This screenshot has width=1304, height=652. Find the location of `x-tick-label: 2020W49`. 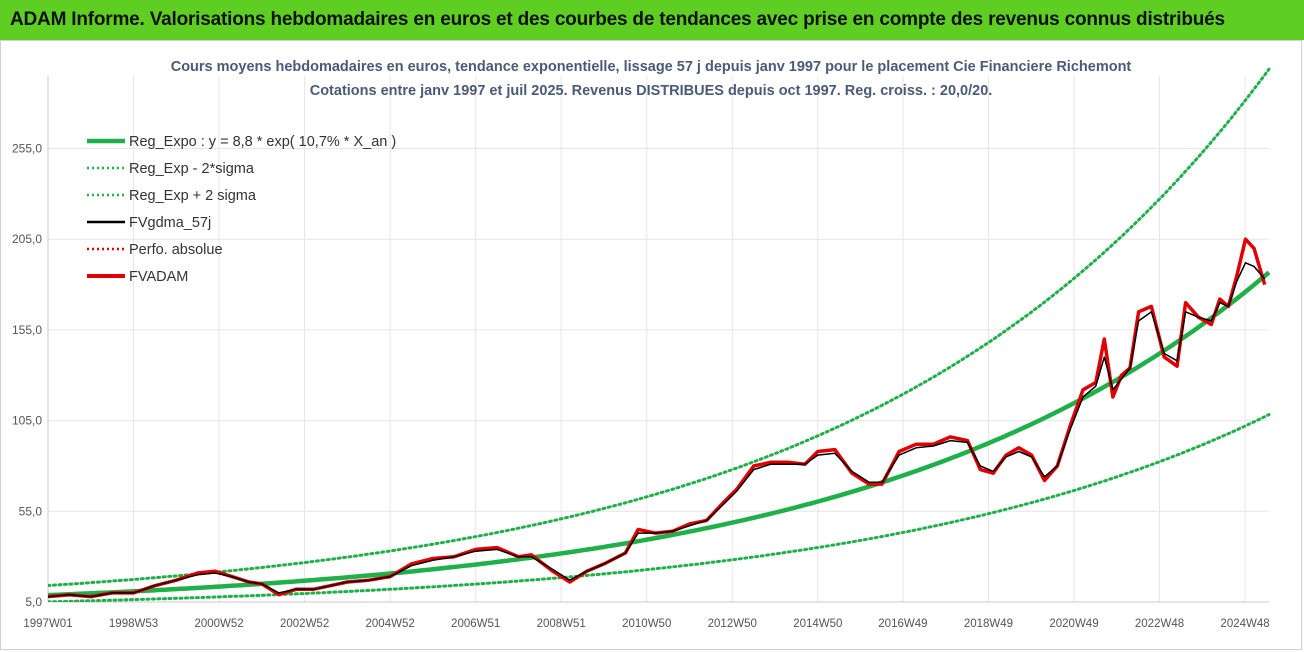

x-tick-label: 2020W49 is located at coordinates (1073, 624).